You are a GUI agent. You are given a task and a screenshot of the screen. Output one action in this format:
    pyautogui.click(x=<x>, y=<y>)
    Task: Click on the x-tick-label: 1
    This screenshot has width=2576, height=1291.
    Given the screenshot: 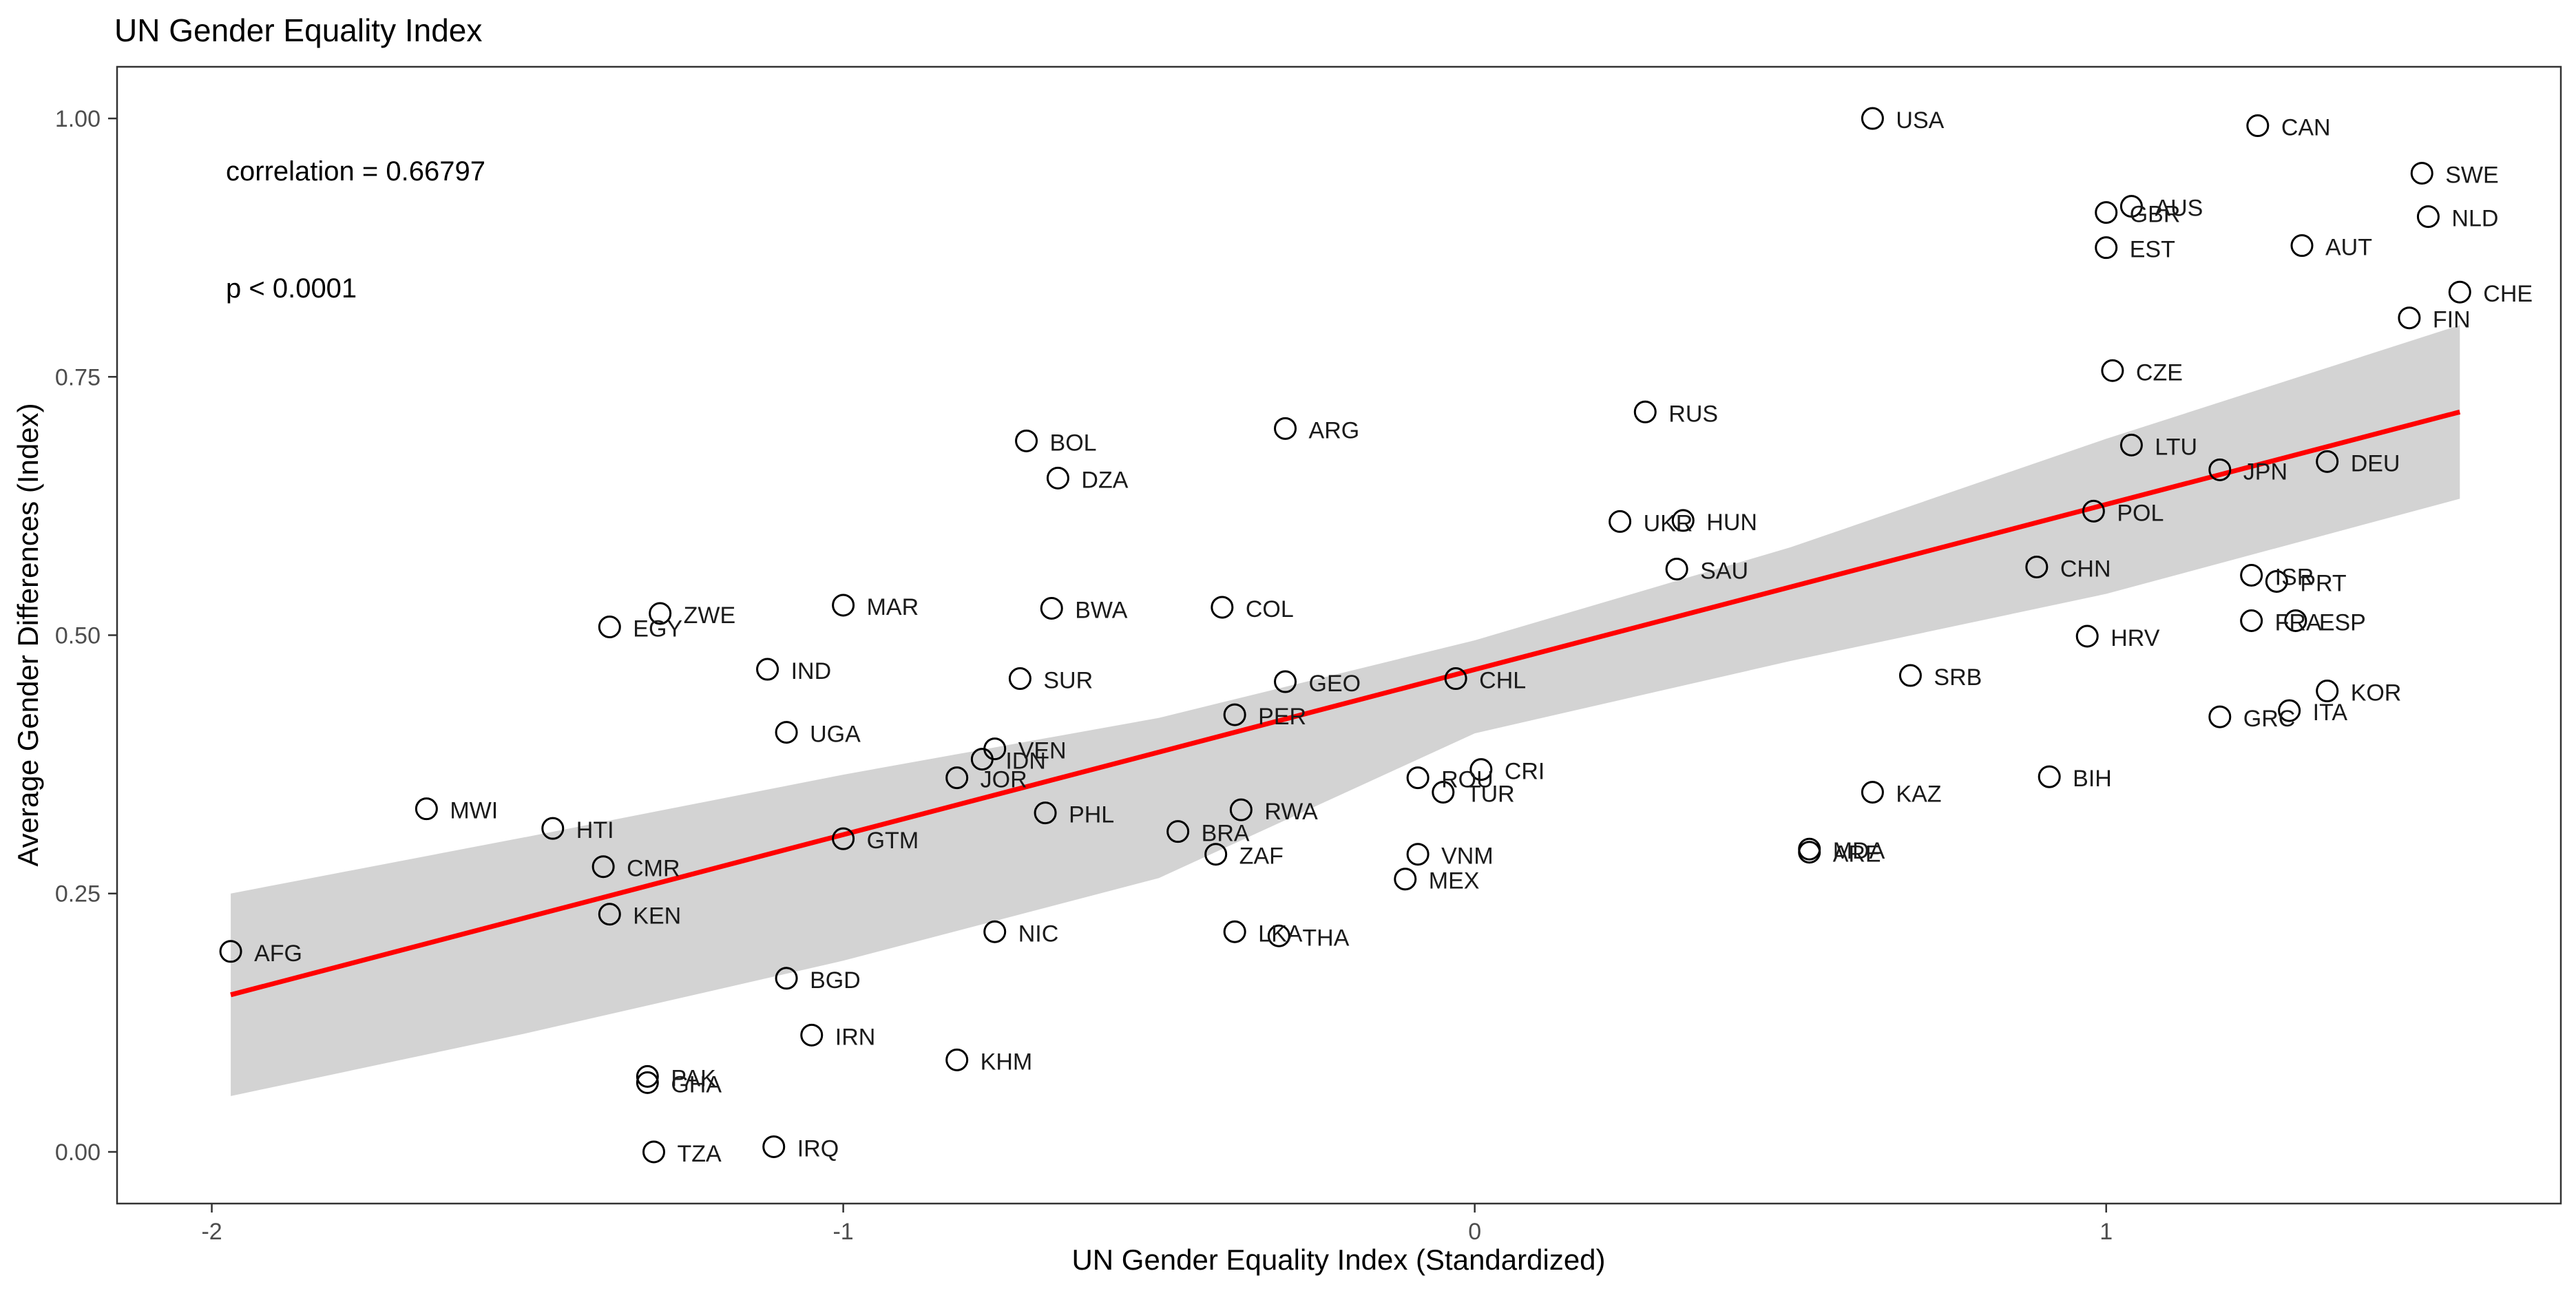 What is the action you would take?
    pyautogui.click(x=2106, y=1232)
    